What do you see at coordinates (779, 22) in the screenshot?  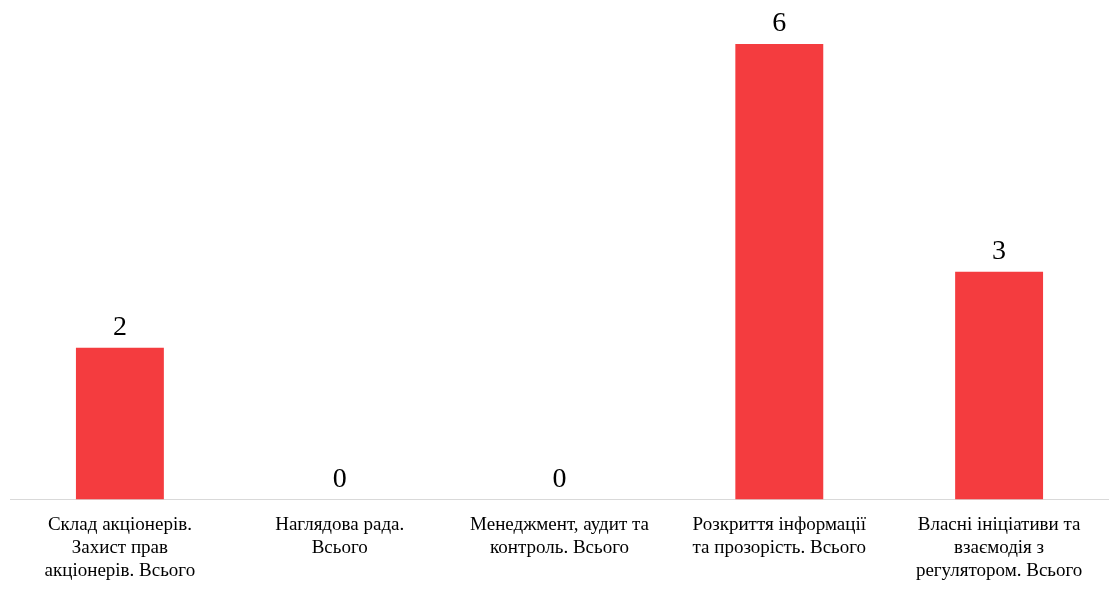 I see `data-label: 6` at bounding box center [779, 22].